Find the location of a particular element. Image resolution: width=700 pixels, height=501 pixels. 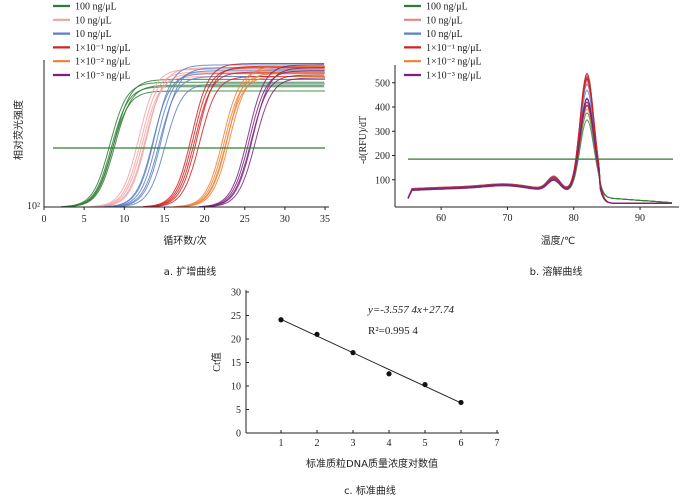

a-x-tick-label: 5 is located at coordinates (84, 219).